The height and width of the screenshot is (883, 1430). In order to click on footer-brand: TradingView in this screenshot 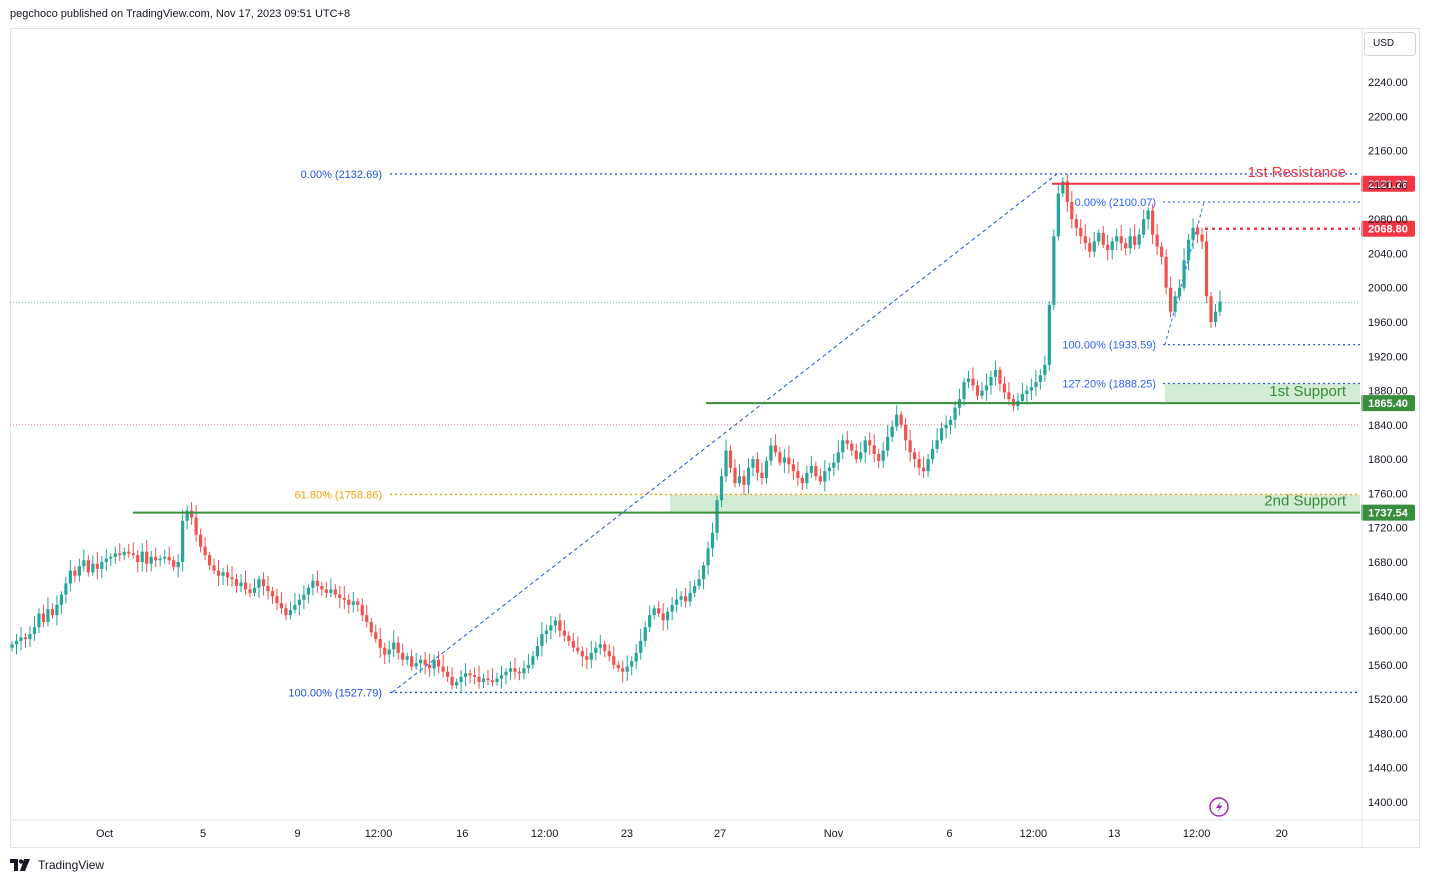, I will do `click(71, 865)`.